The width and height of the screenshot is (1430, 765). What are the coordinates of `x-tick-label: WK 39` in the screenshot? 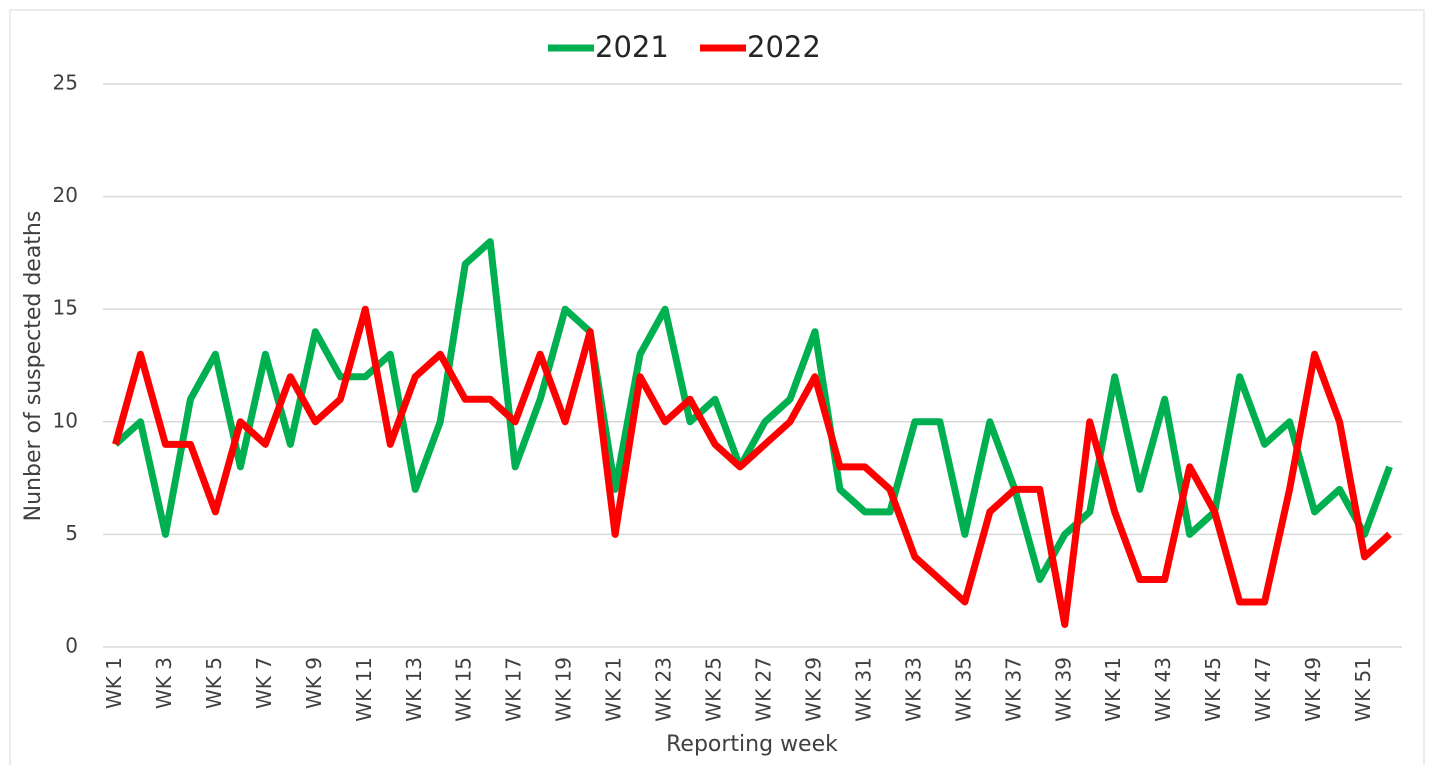 It's located at (1063, 689).